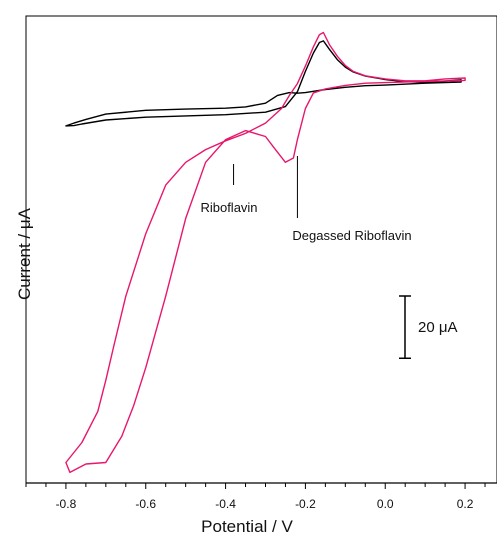  What do you see at coordinates (247, 526) in the screenshot?
I see `x-axis-title: Potential / V` at bounding box center [247, 526].